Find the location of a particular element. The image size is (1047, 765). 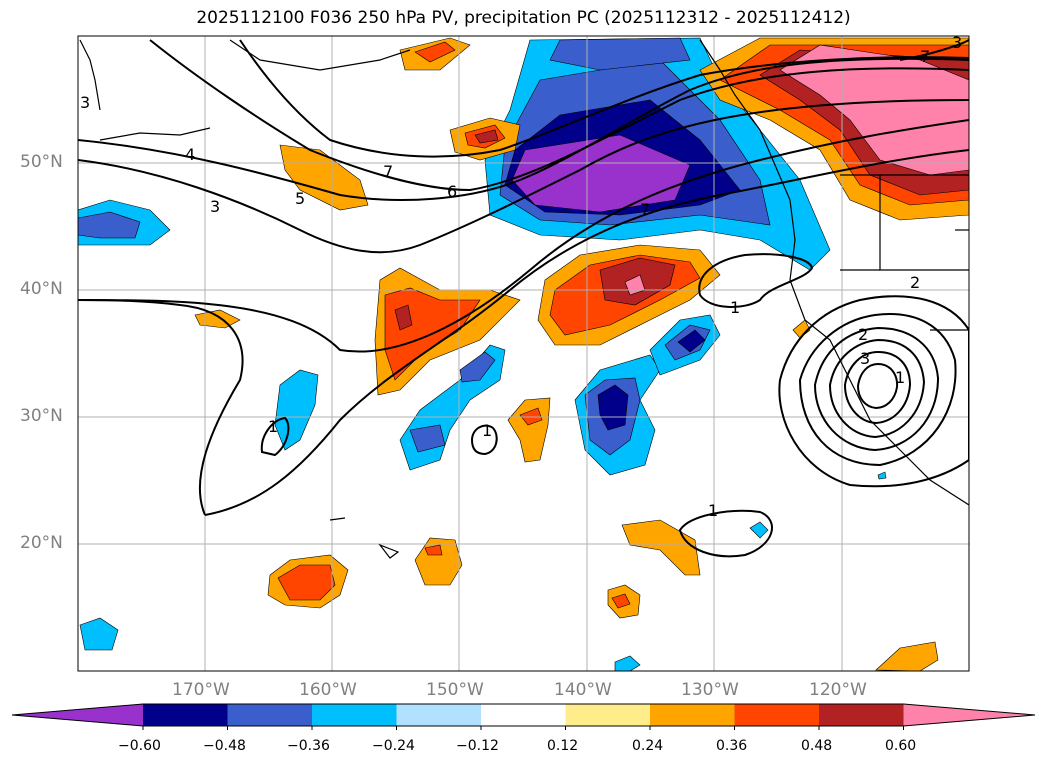

colorbar-tick: 0.12 is located at coordinates (563, 746).